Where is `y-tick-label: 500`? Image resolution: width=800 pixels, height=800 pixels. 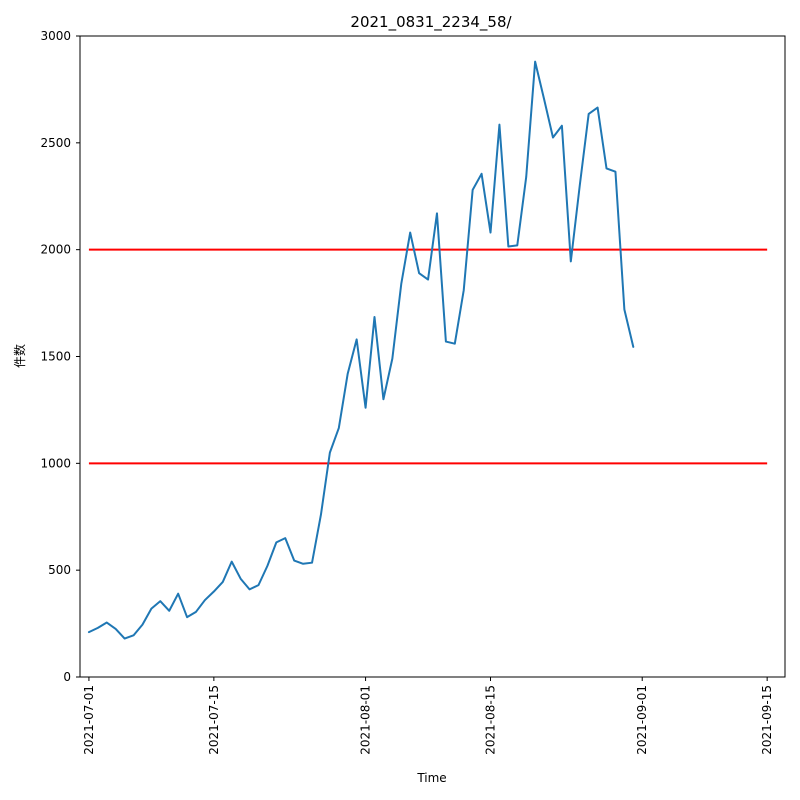 y-tick-label: 500 is located at coordinates (59, 570).